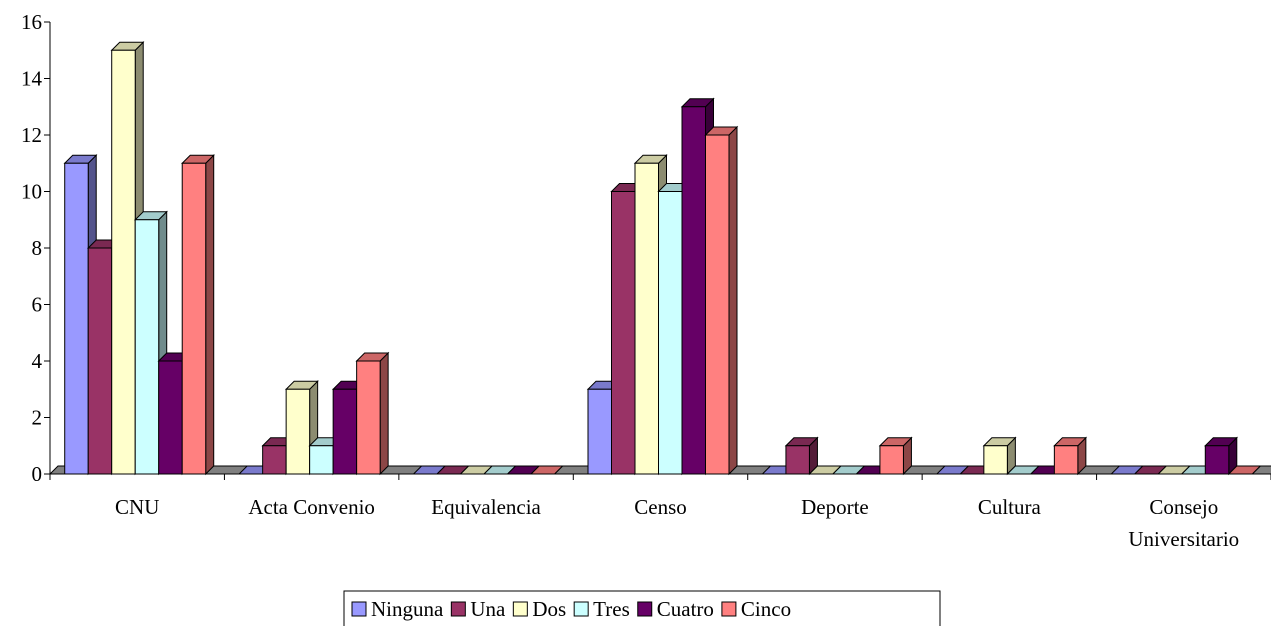  What do you see at coordinates (835, 507) in the screenshot?
I see `x-tick-label: Deporte` at bounding box center [835, 507].